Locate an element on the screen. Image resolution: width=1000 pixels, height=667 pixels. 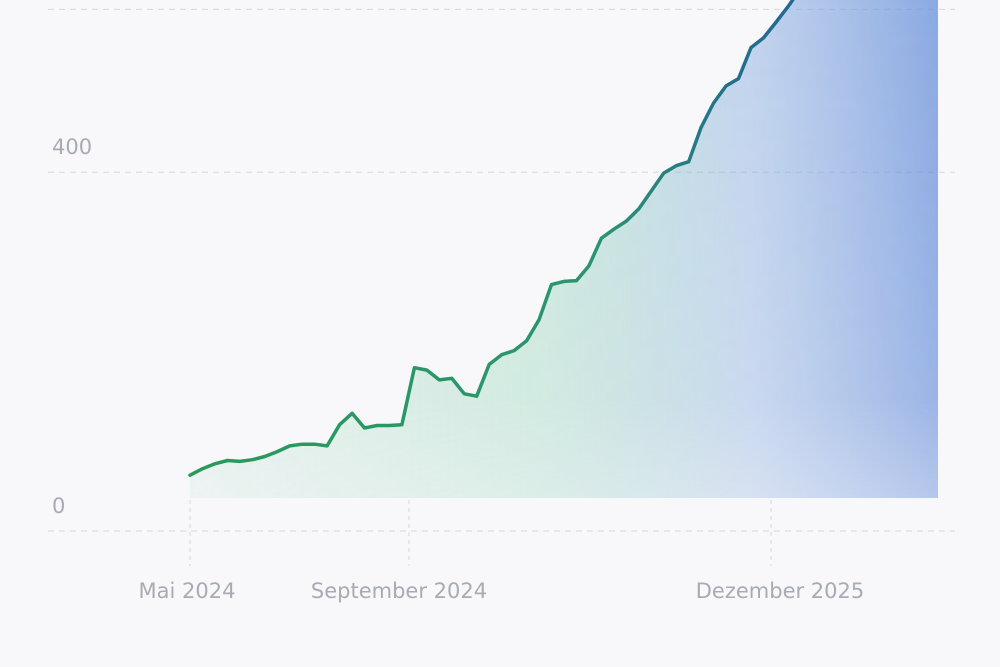
x-tick-label: September 2024 is located at coordinates (399, 591).